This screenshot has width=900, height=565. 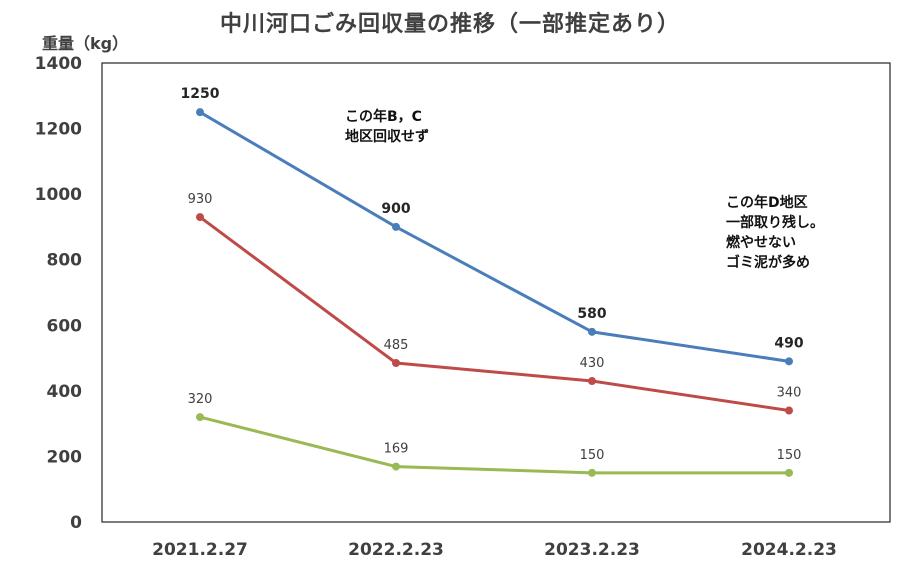 What do you see at coordinates (65, 457) in the screenshot?
I see `y-tick-label: 200` at bounding box center [65, 457].